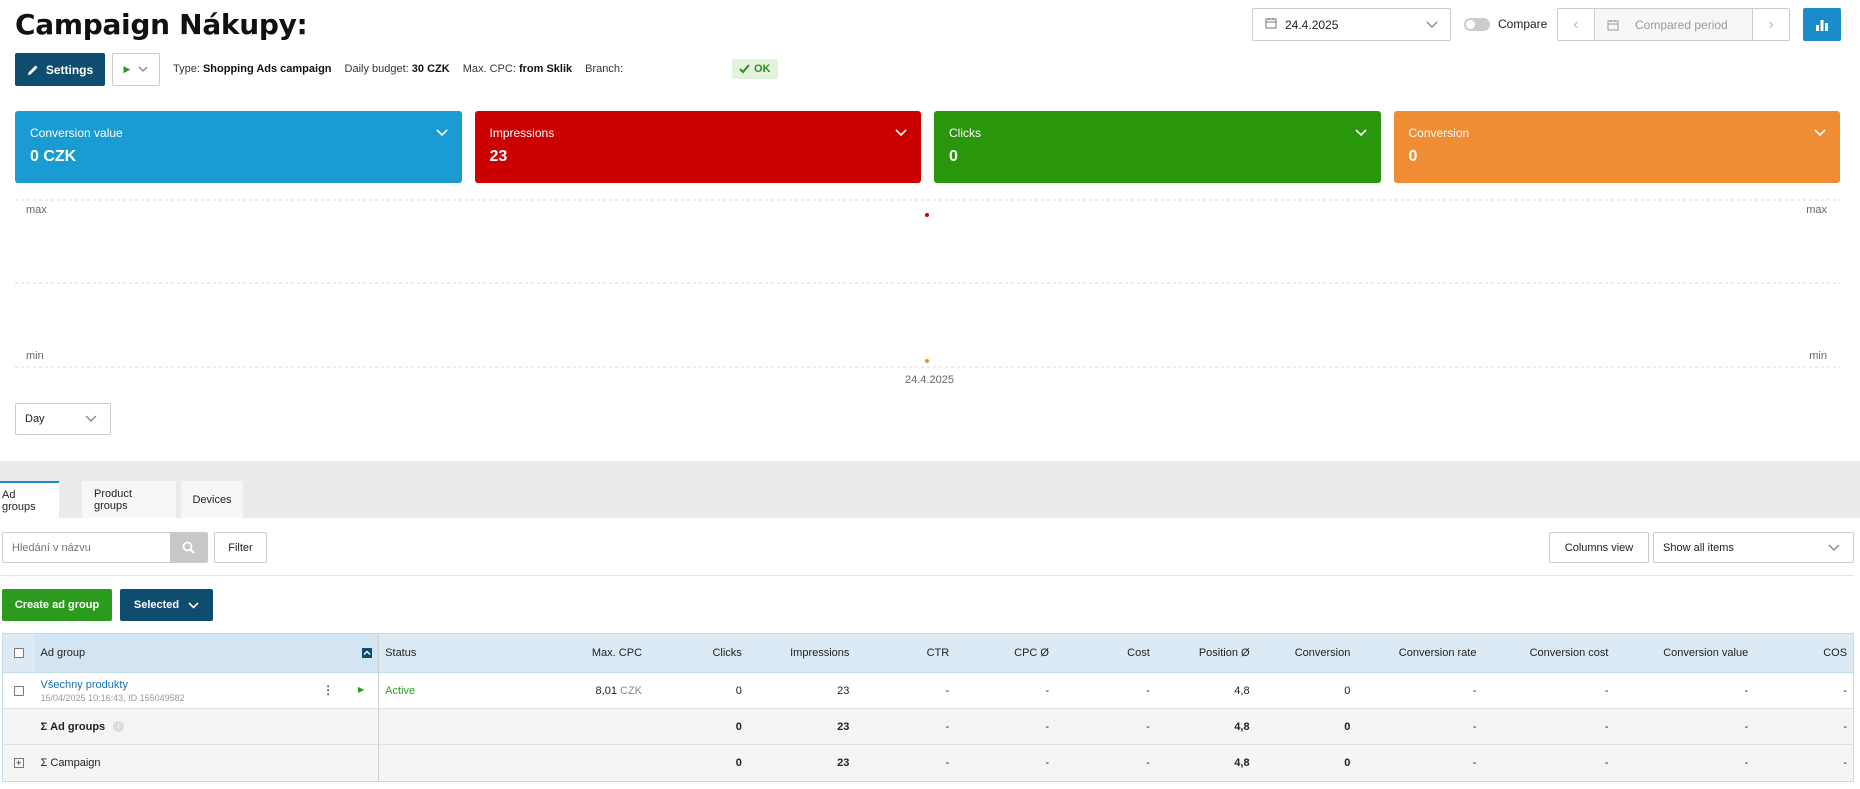 The image size is (1860, 789). I want to click on impressions-point, so click(927, 215).